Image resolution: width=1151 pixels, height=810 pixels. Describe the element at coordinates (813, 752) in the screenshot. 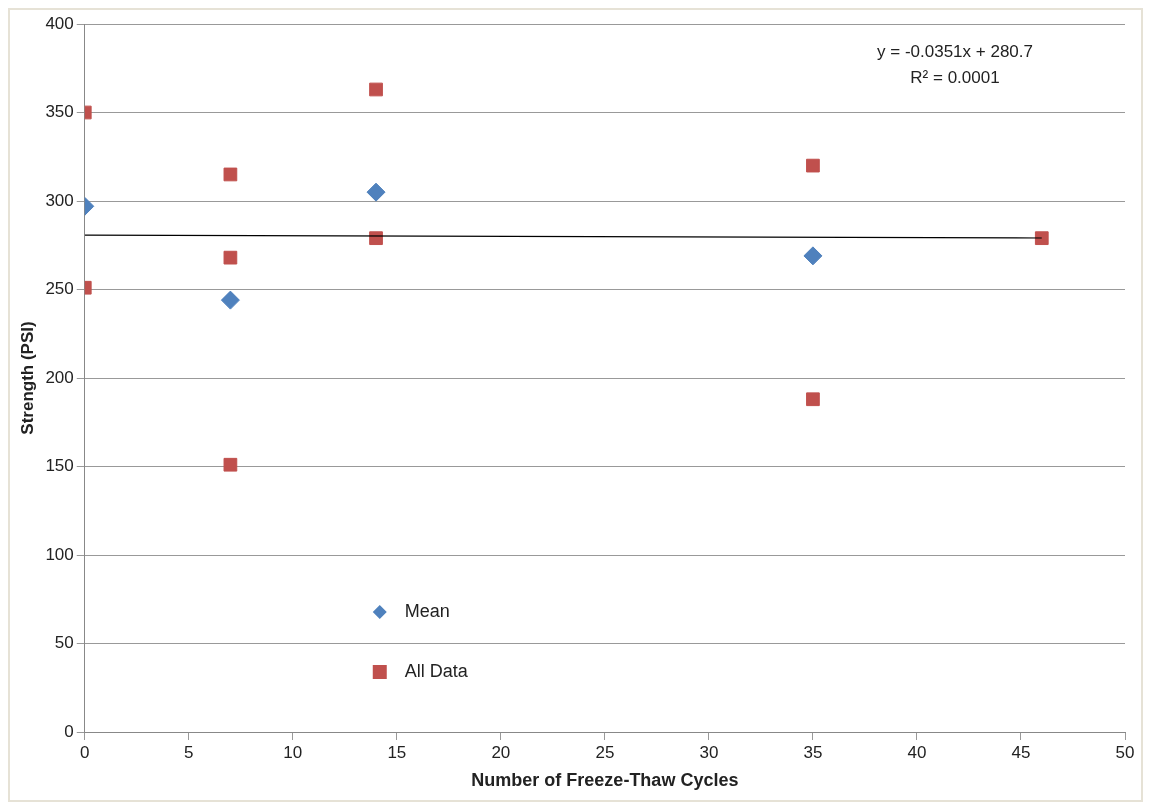

I see `x-tick-label: 35` at that location.